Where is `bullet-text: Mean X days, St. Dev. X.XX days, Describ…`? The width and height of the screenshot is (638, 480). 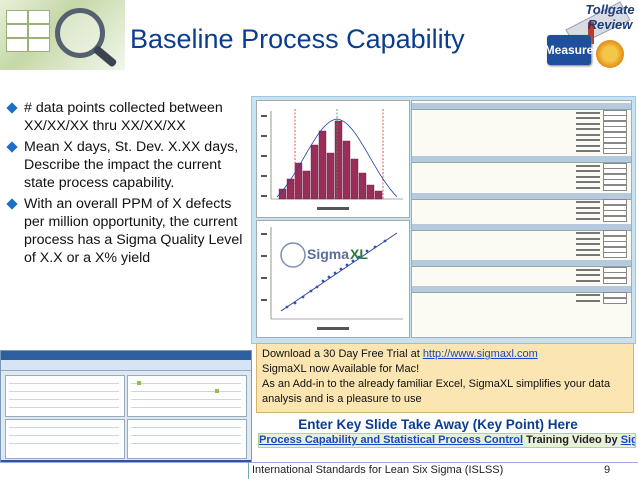
bullet-text: Mean X days, St. Dev. X.XX days, Describ… is located at coordinates (131, 165).